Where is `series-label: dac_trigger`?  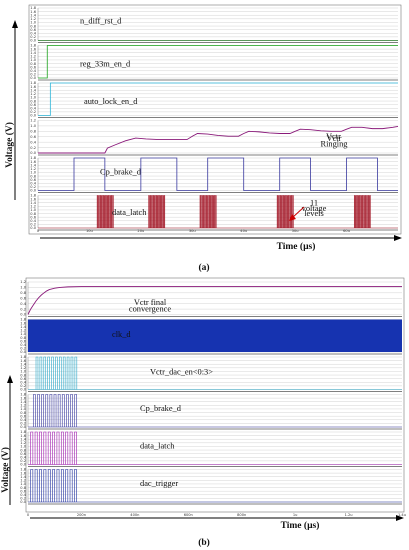
series-label: dac_trigger is located at coordinates (159, 483).